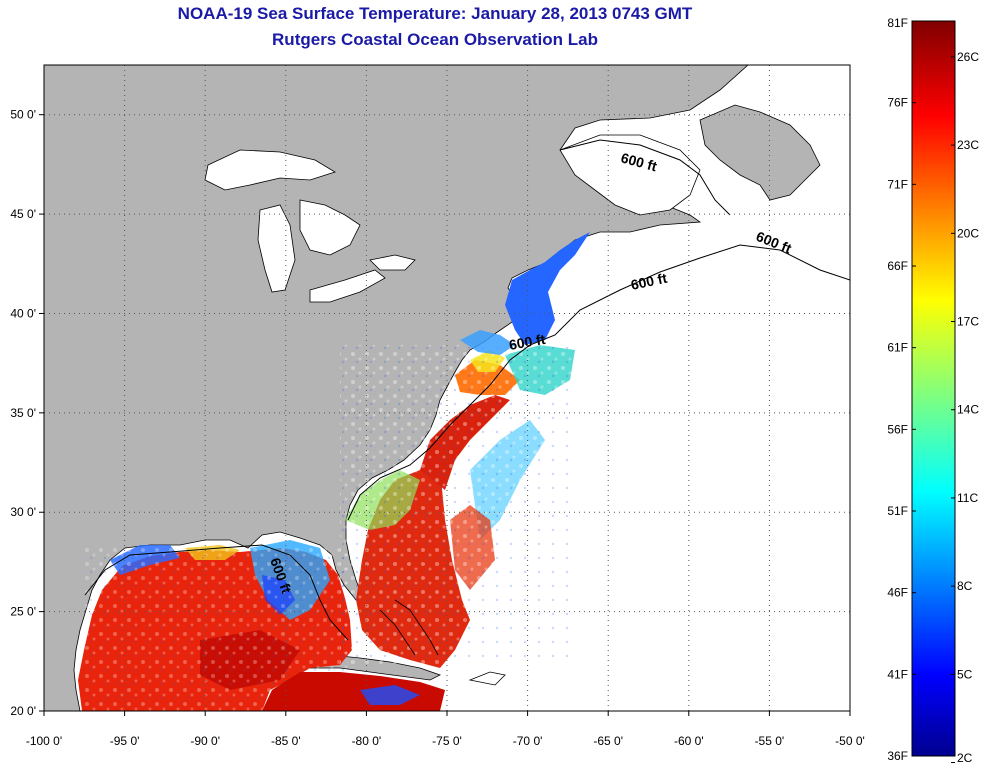  Describe the element at coordinates (23, 214) in the screenshot. I see `lat-tick-label: 45 0'` at that location.